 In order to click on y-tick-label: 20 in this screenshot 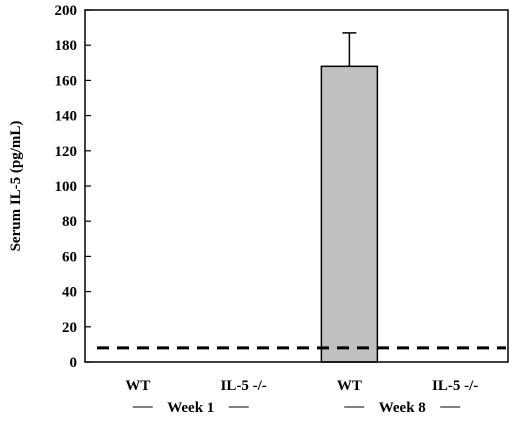, I will do `click(69, 328)`.